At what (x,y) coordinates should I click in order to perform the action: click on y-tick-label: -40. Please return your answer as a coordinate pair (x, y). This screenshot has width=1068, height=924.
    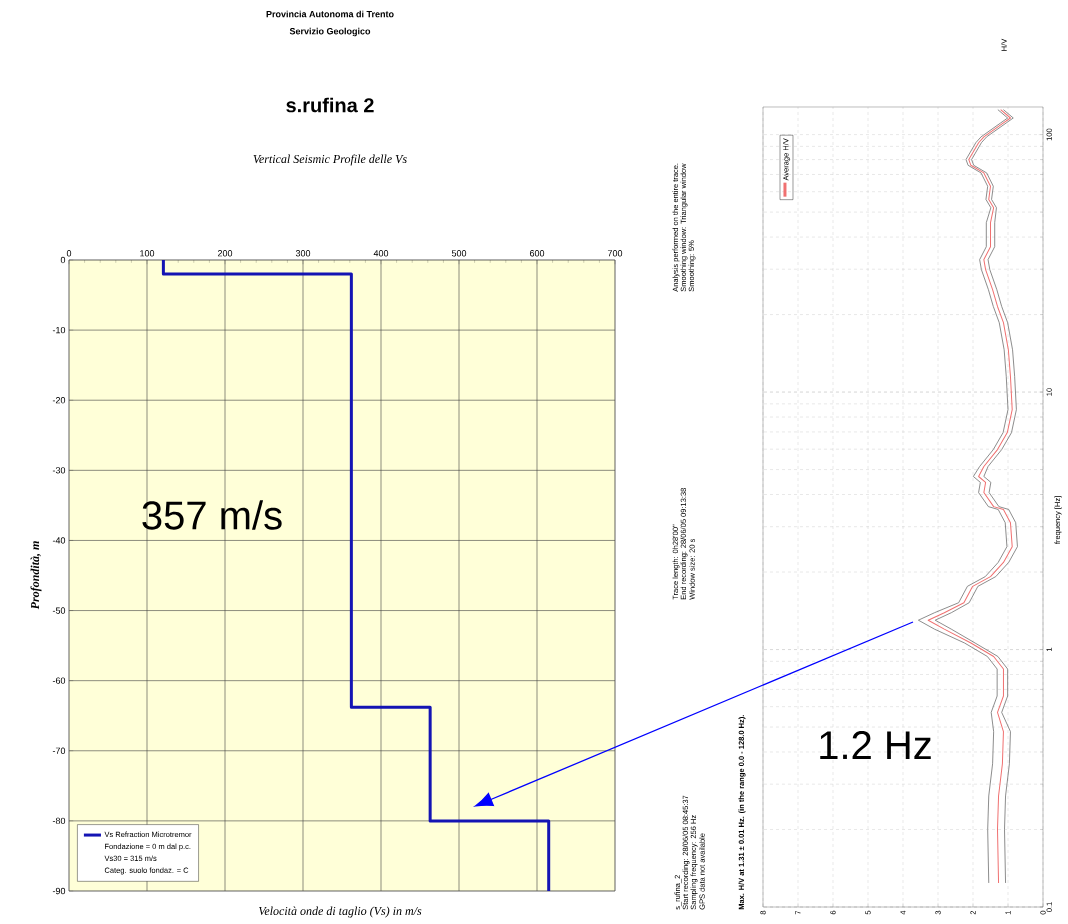
    Looking at the image, I should click on (59, 540).